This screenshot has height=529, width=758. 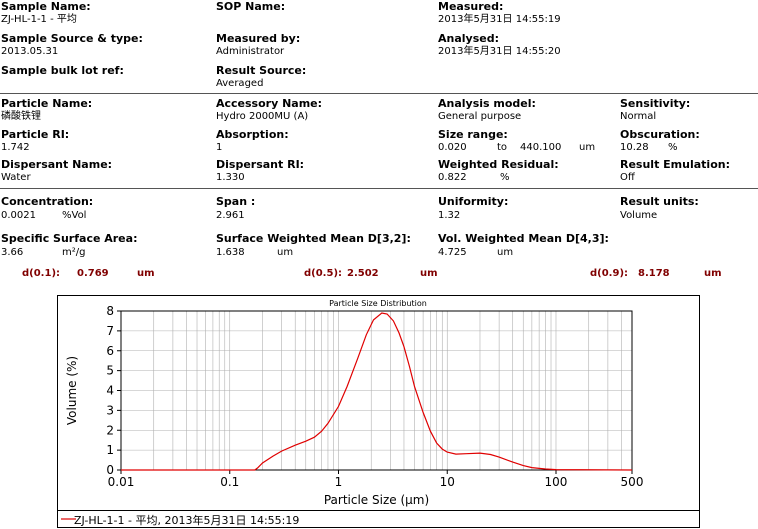 What do you see at coordinates (110, 371) in the screenshot?
I see `y-tick-label: 5` at bounding box center [110, 371].